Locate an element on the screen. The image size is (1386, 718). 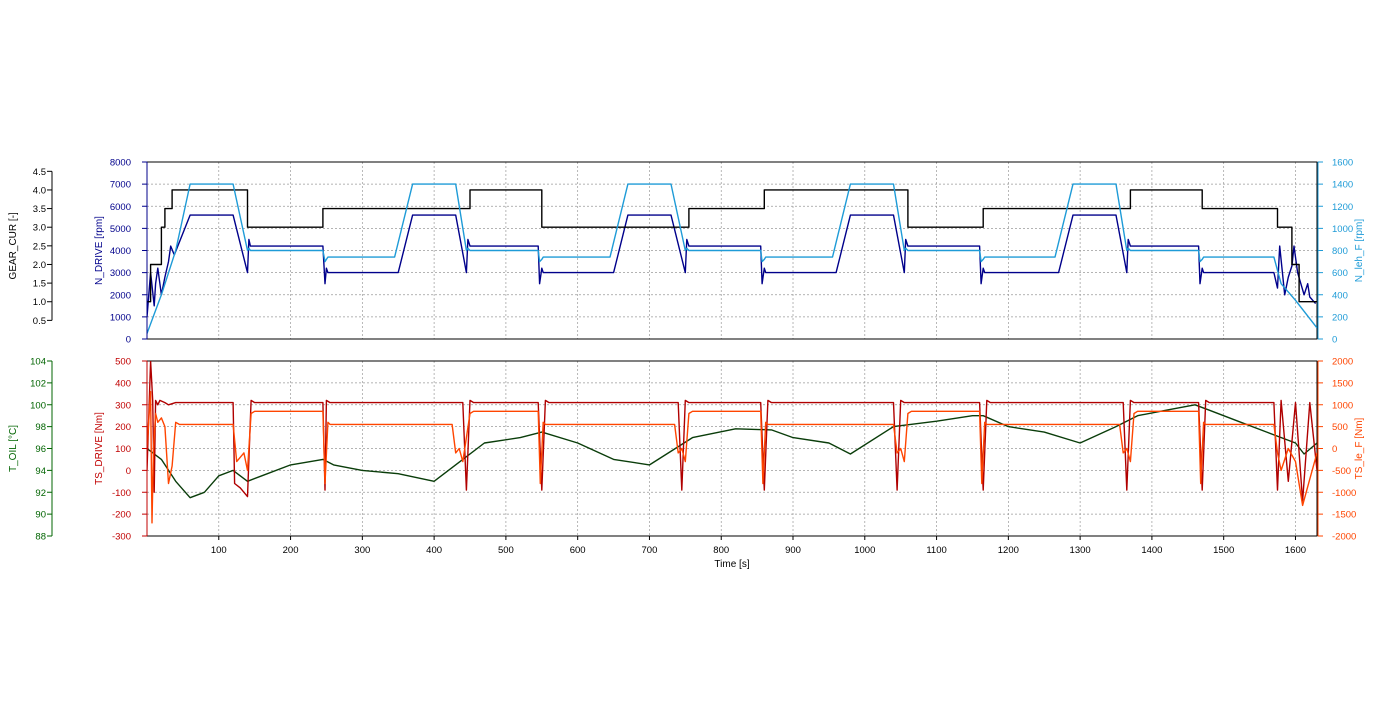
x-tick-label: 1100 is located at coordinates (936, 550).